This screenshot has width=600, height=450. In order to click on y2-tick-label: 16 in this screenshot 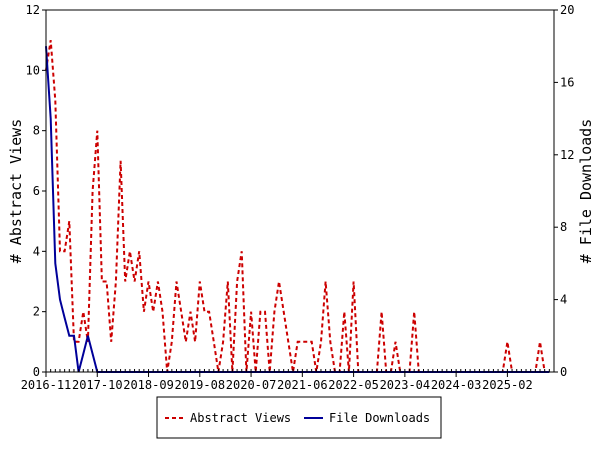, I will do `click(567, 82)`.